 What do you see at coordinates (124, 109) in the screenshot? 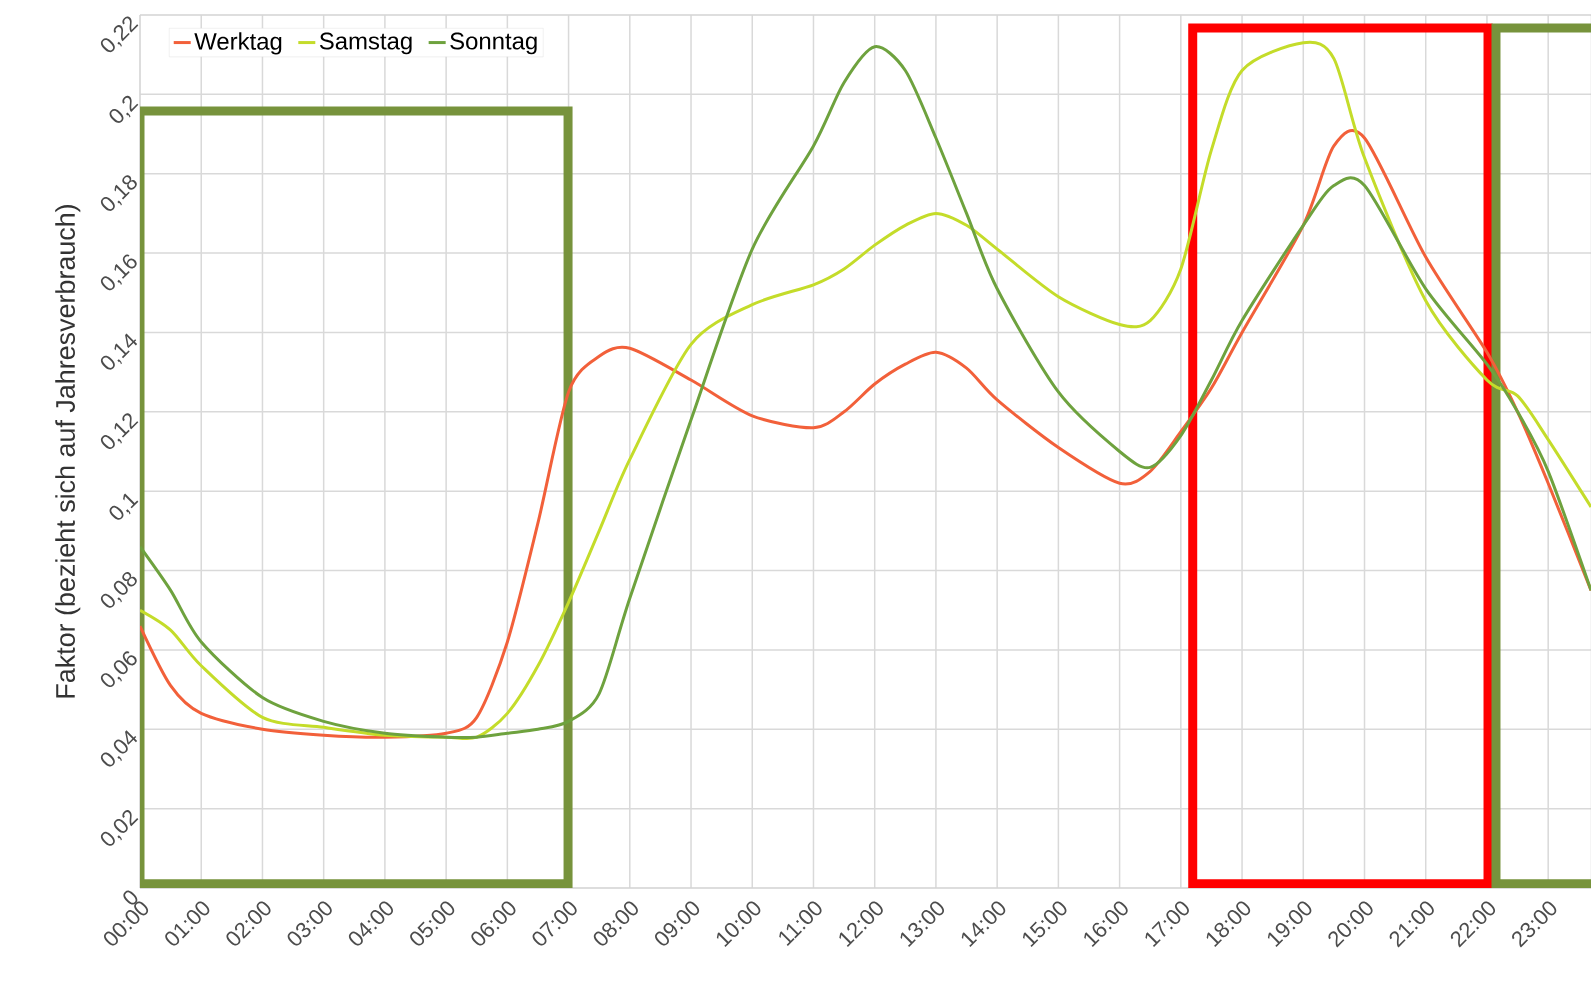
I see `y-tick-label: 0,2` at bounding box center [124, 109].